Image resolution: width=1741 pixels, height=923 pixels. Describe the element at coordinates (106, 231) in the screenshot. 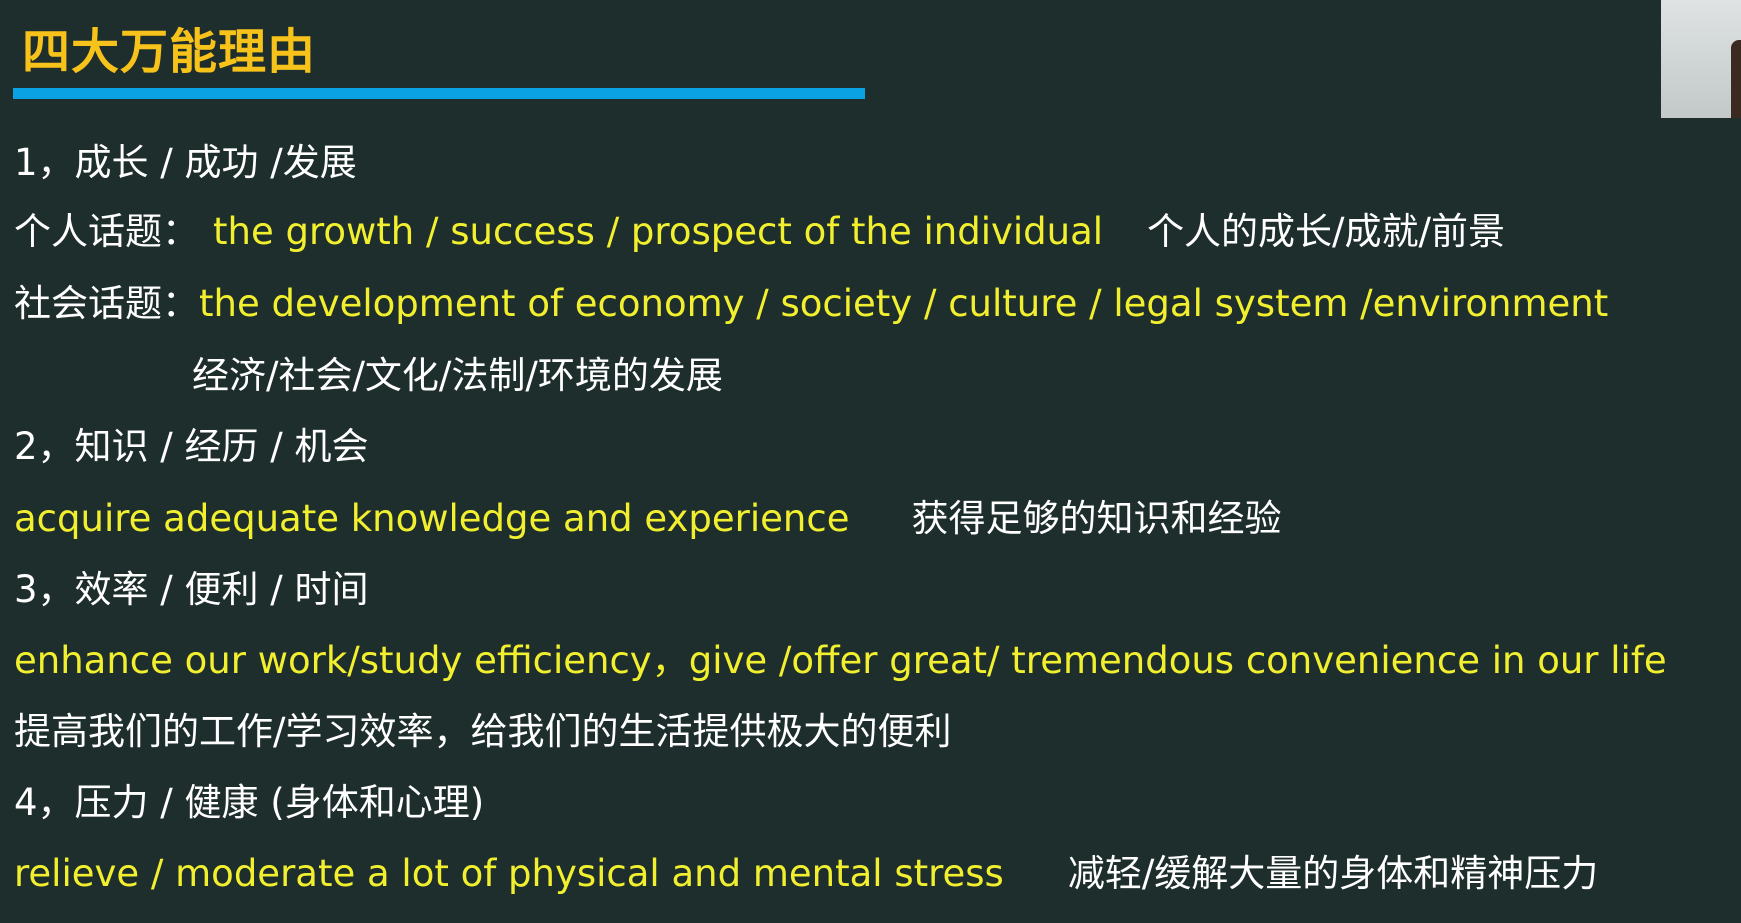

I see `personal-topic-label: 个人话题：` at that location.